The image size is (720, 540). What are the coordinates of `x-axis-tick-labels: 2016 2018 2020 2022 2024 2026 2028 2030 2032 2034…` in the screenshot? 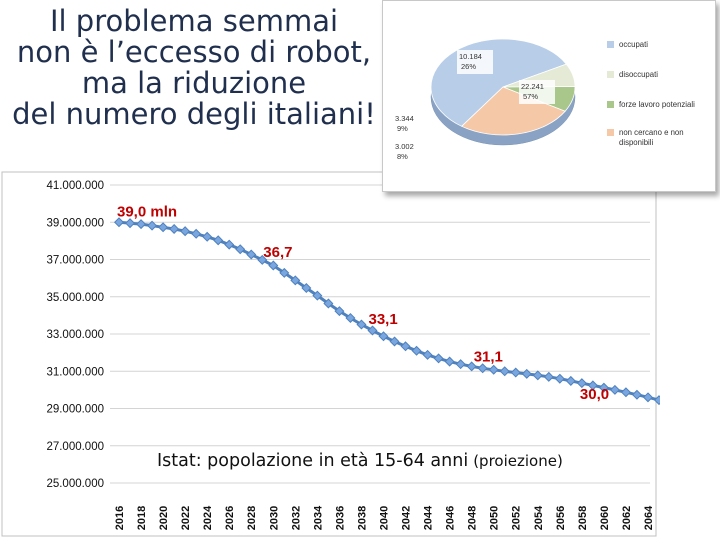 It's located at (384, 517).